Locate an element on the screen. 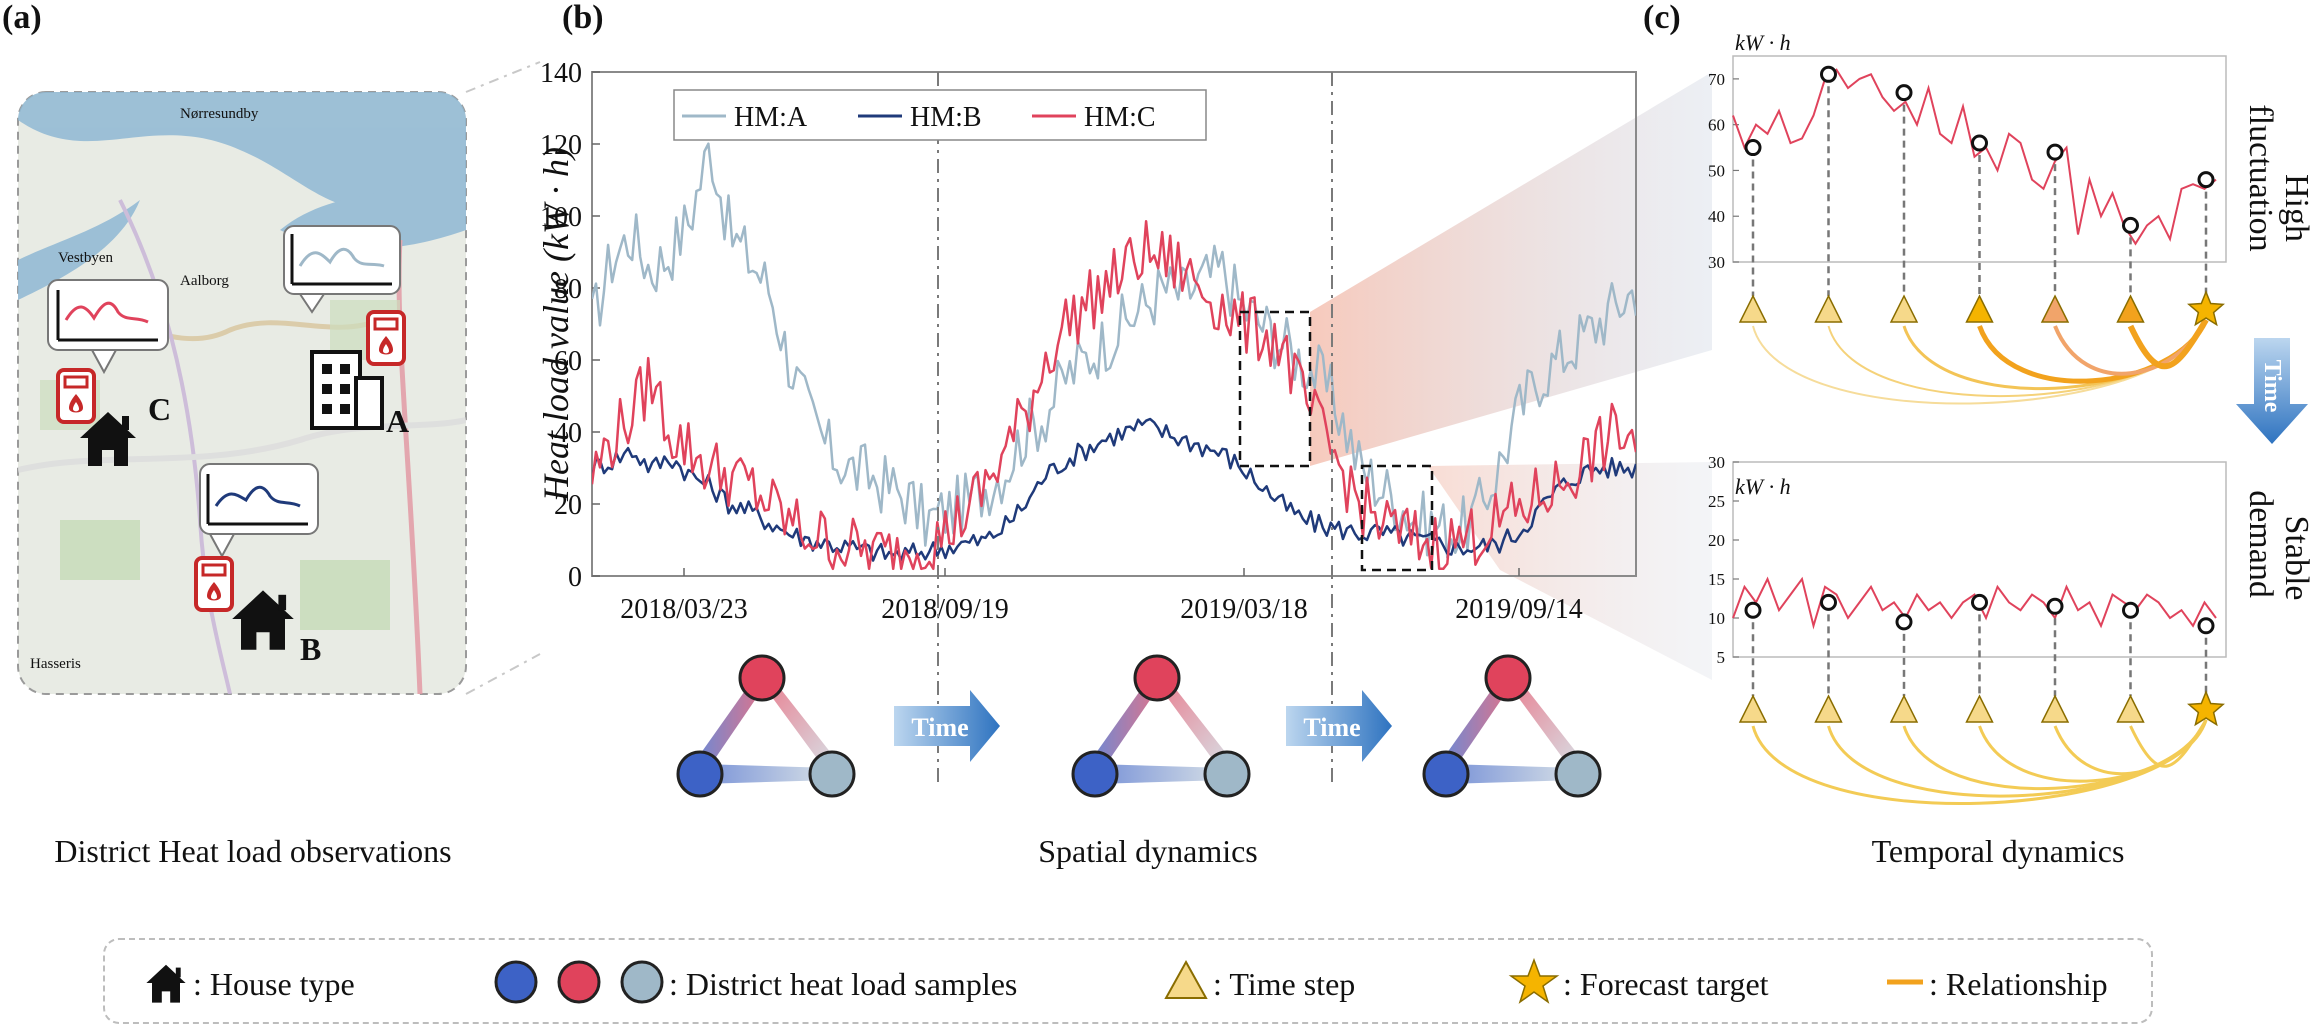  meter-b-label: B is located at coordinates (310, 649).